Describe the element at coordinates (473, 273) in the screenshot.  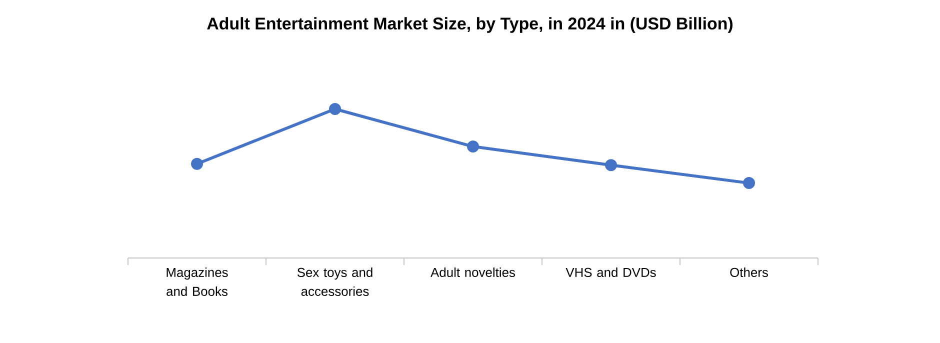
I see `x-tick-label: Adult novelties` at that location.